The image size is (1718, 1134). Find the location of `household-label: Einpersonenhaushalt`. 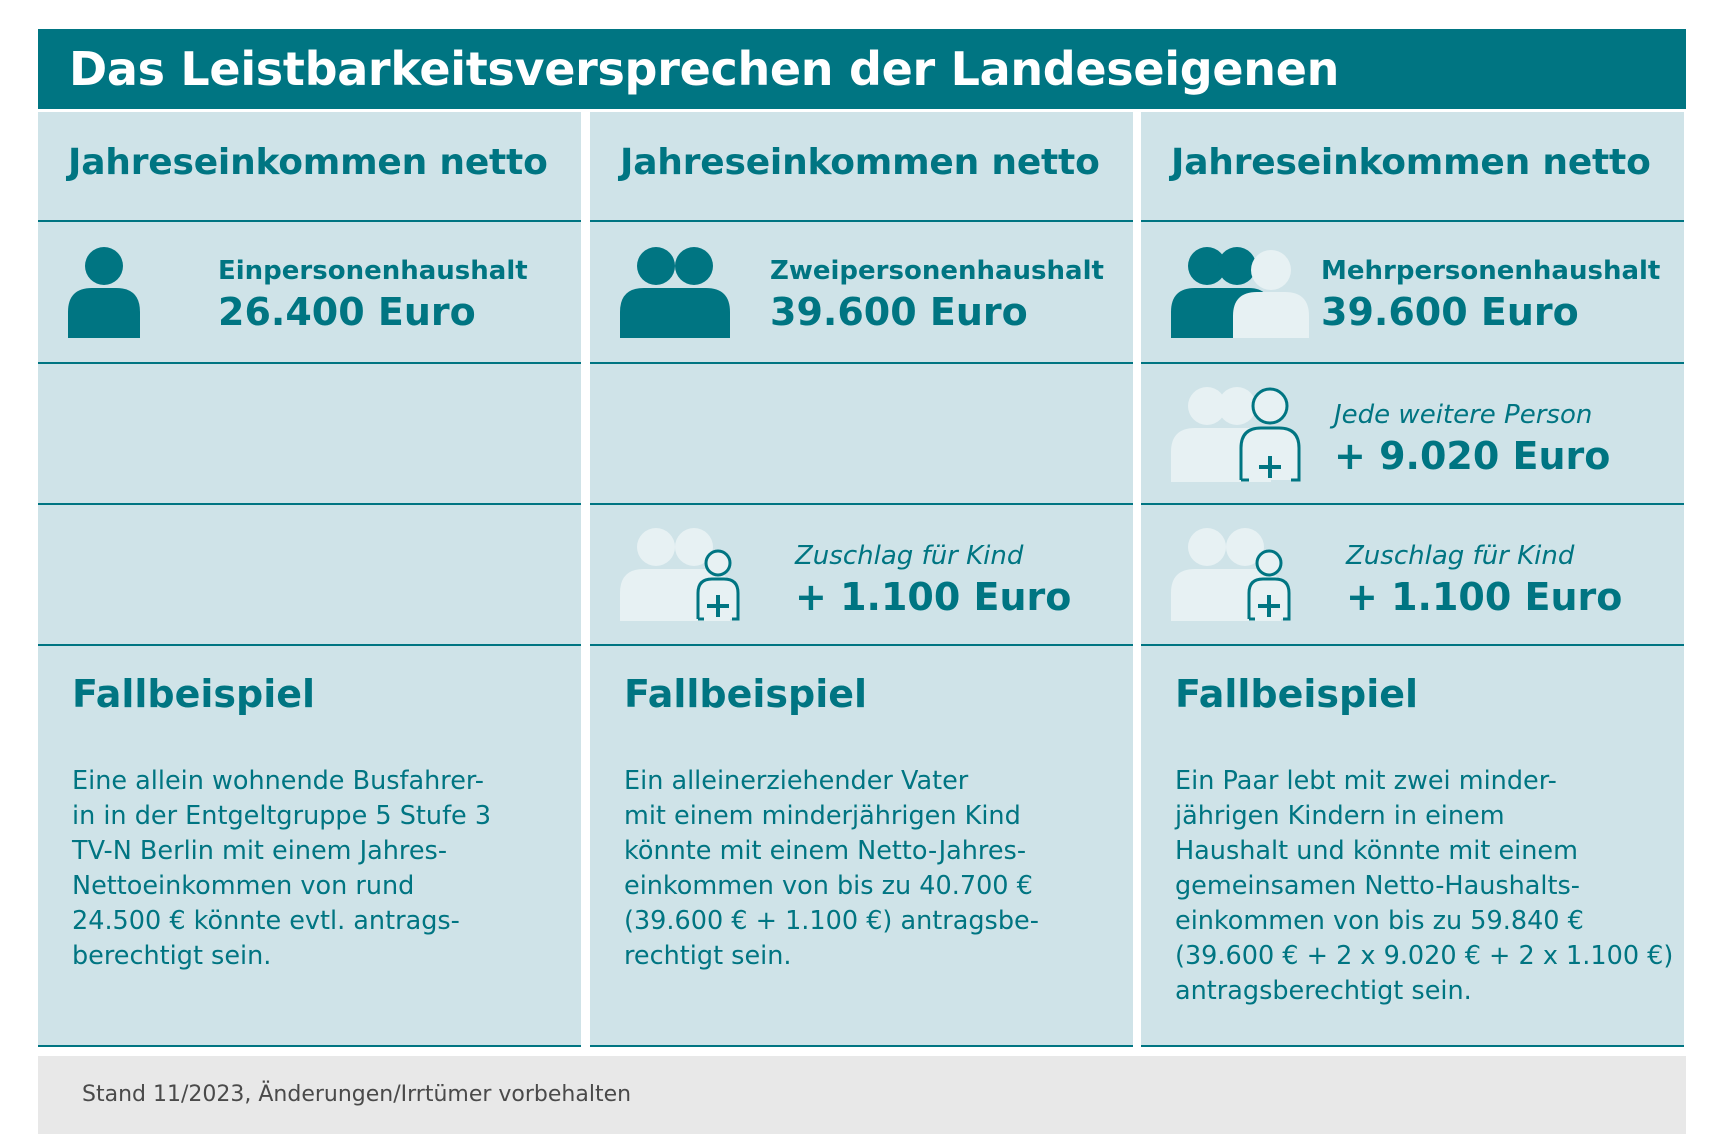

household-label: Einpersonenhaushalt is located at coordinates (373, 271).